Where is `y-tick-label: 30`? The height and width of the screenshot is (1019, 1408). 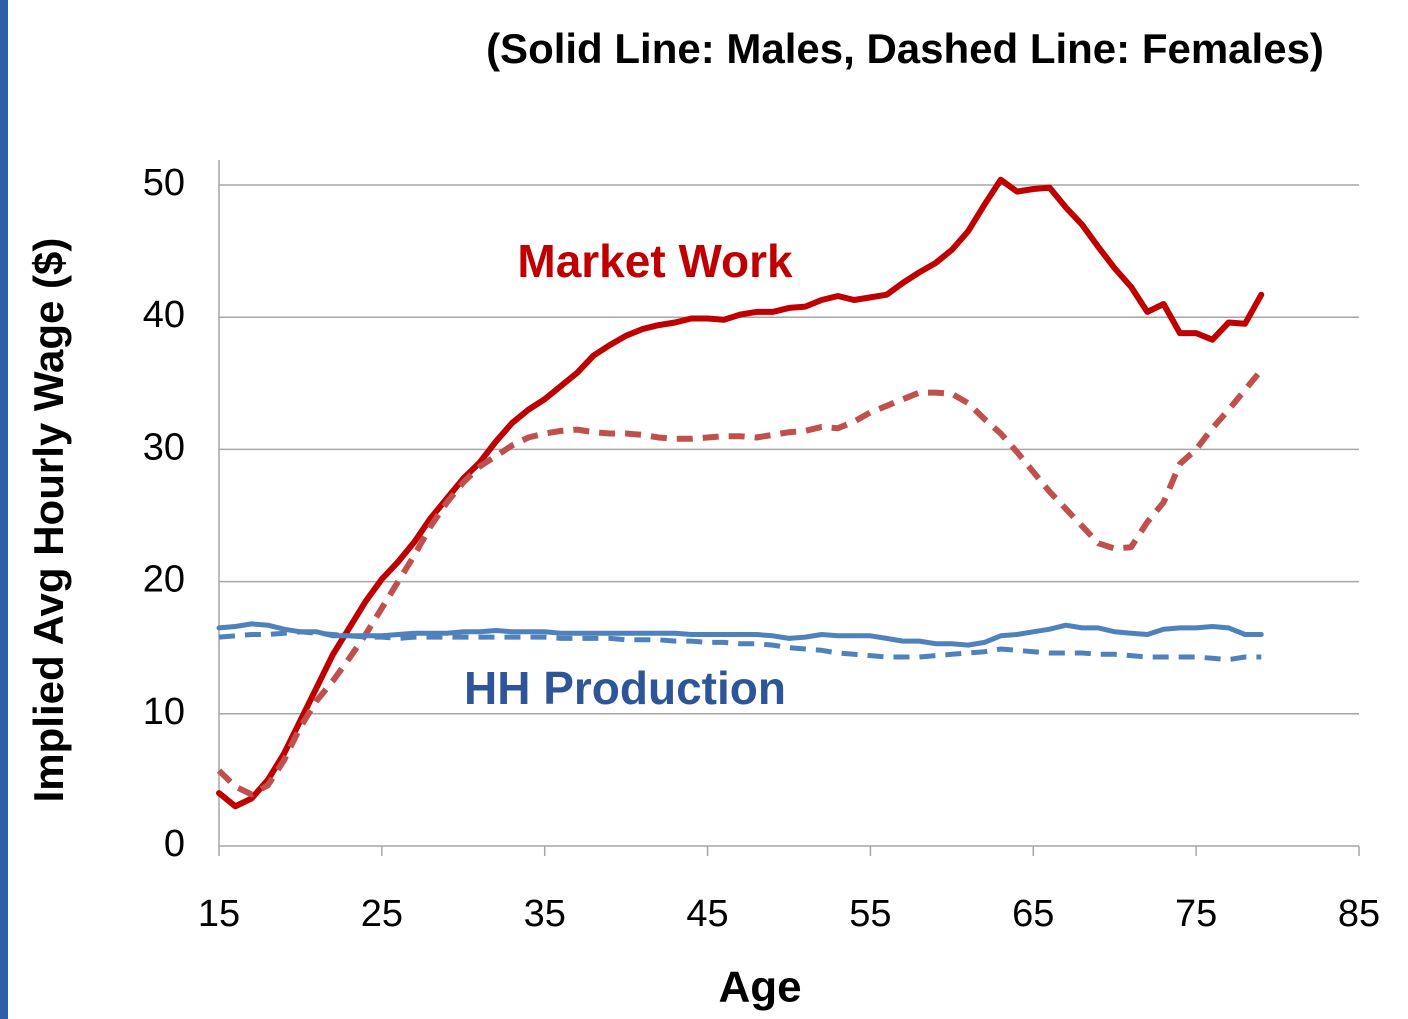
y-tick-label: 30 is located at coordinates (164, 447).